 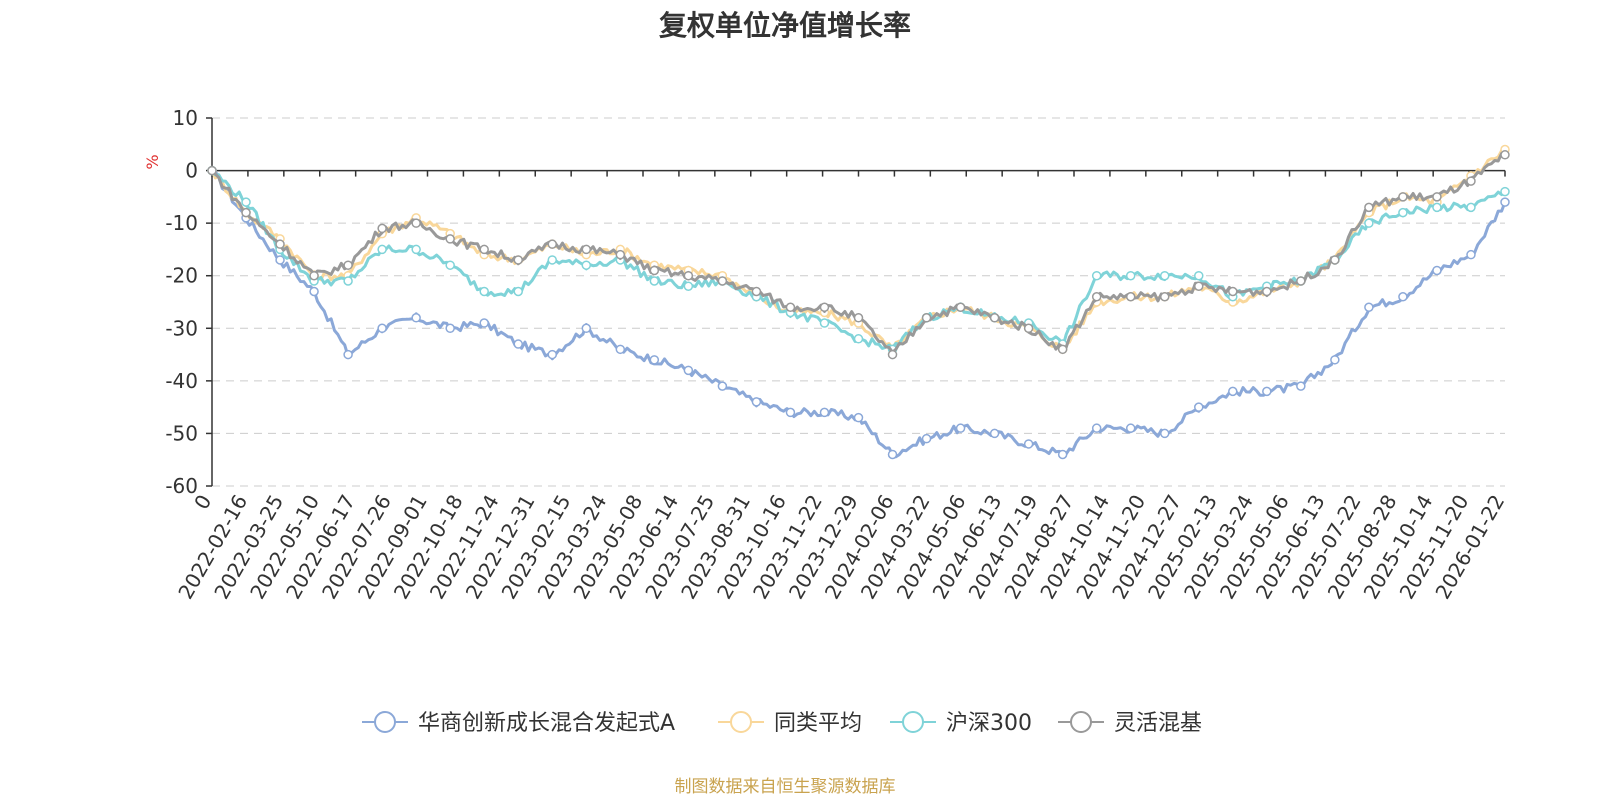 What do you see at coordinates (189, 302) in the screenshot?
I see `y-axis: 10 0 -10 -20 -30 -40 -50 -60` at bounding box center [189, 302].